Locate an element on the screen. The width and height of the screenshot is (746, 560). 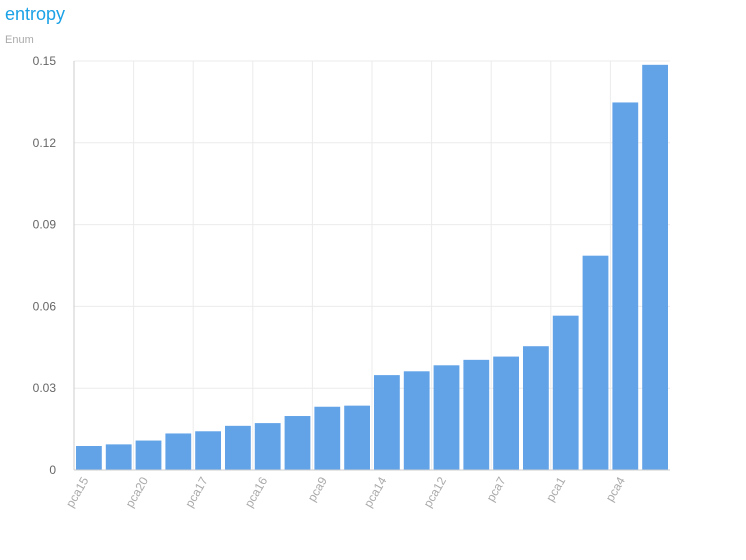
x-tick-label: pca12 is located at coordinates (435, 492).